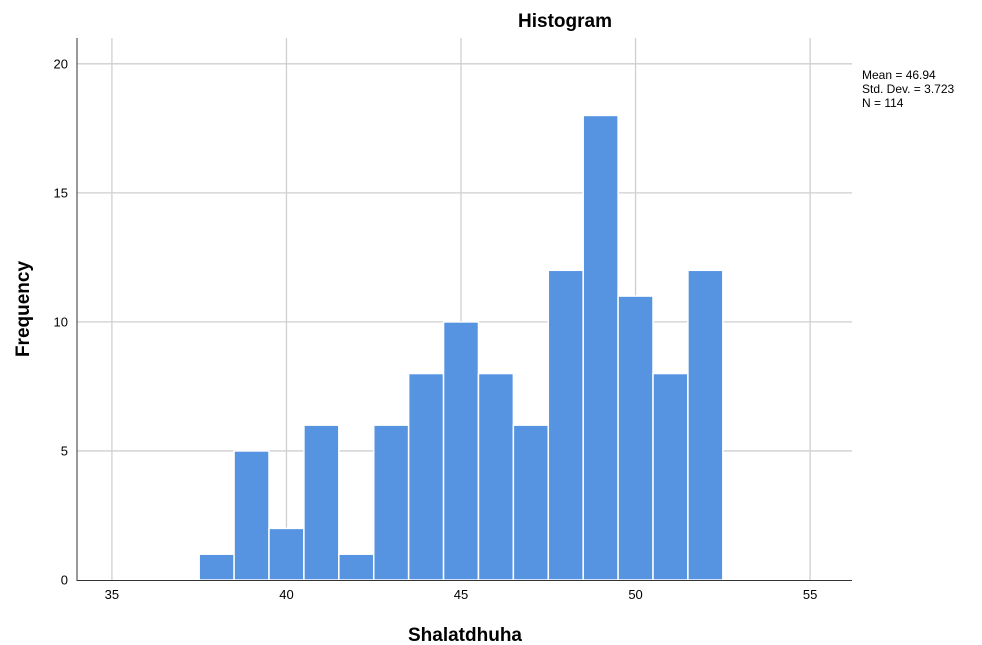  Describe the element at coordinates (64, 580) in the screenshot. I see `y-tick-label: 0` at that location.